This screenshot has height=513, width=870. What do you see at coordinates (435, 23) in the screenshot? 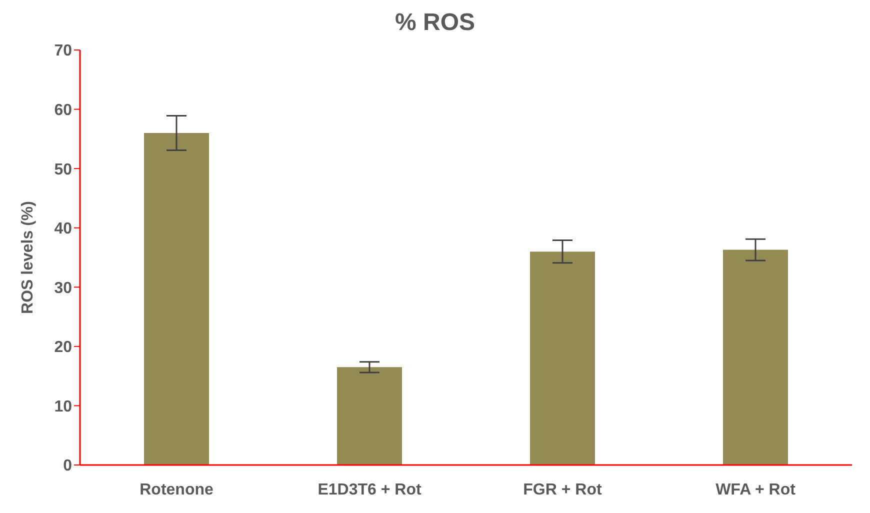
I see `chart-title: % ROS` at bounding box center [435, 23].